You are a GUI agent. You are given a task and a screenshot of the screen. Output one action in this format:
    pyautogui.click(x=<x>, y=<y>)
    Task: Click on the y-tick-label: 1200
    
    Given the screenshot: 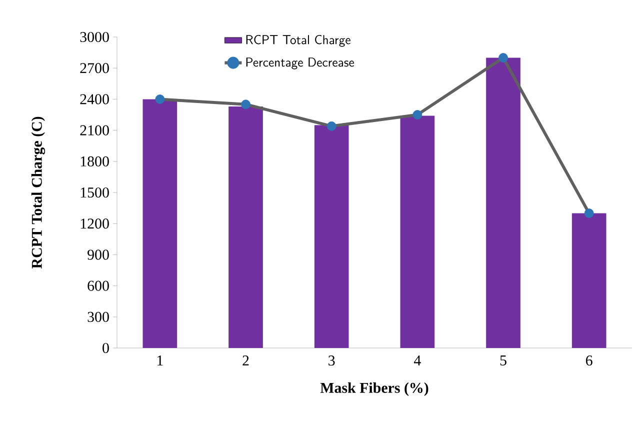 What is the action you would take?
    pyautogui.click(x=94, y=223)
    